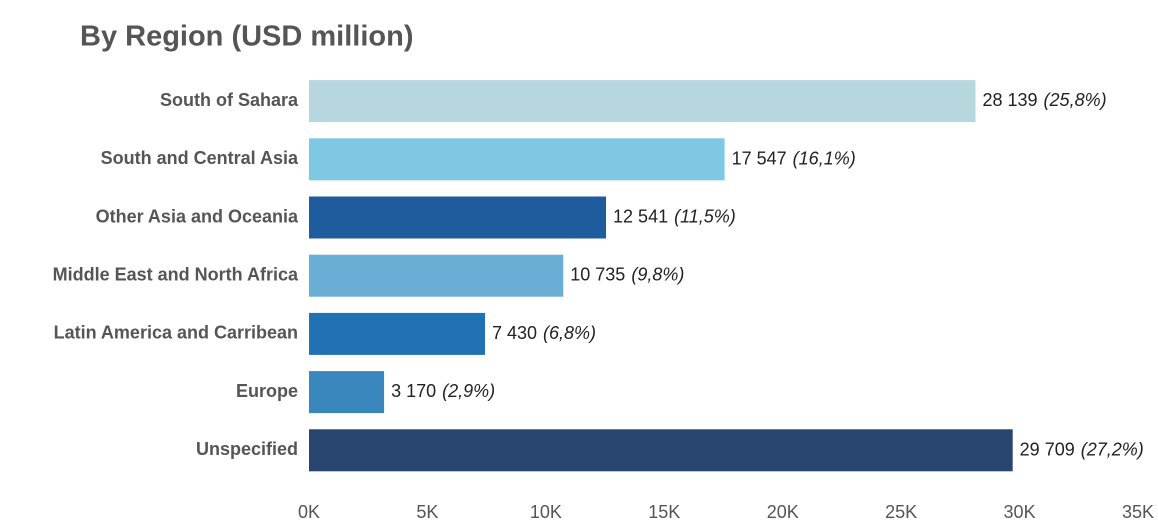 The height and width of the screenshot is (526, 1158). I want to click on percent-label: (27,2%), so click(1112, 449).